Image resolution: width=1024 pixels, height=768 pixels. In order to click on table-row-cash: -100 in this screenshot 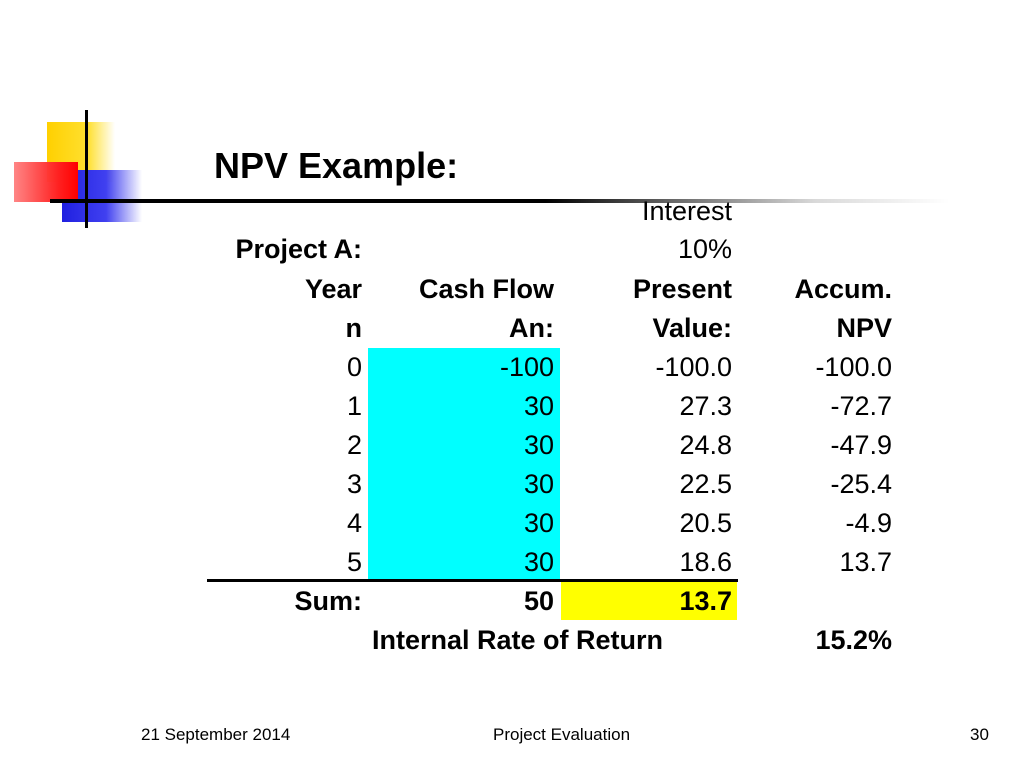, I will do `click(526, 367)`.